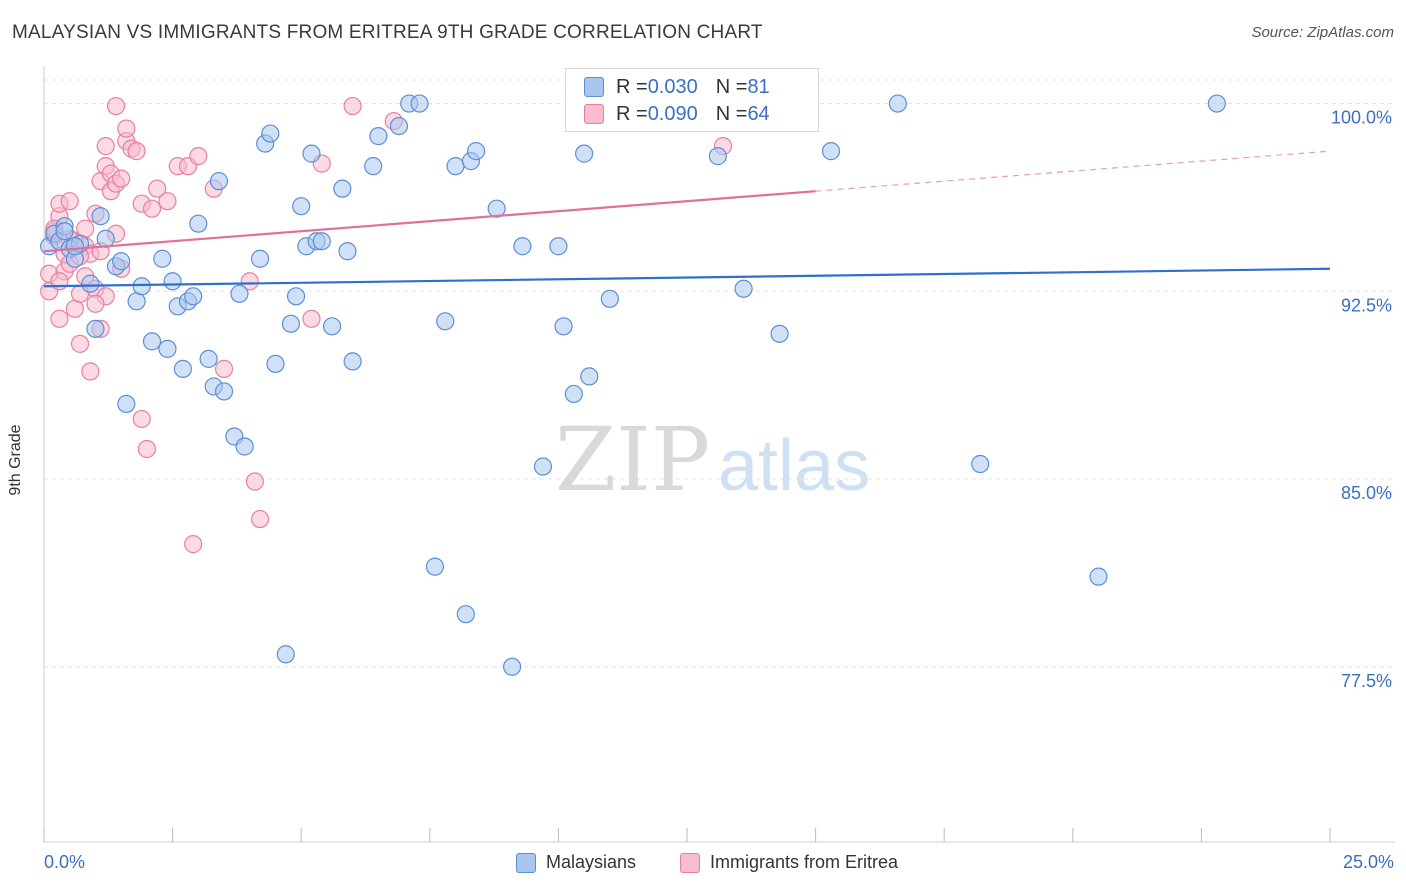 The height and width of the screenshot is (892, 1406). I want to click on legend-row-malaysians: R = 0.030 N = 81, so click(677, 87).